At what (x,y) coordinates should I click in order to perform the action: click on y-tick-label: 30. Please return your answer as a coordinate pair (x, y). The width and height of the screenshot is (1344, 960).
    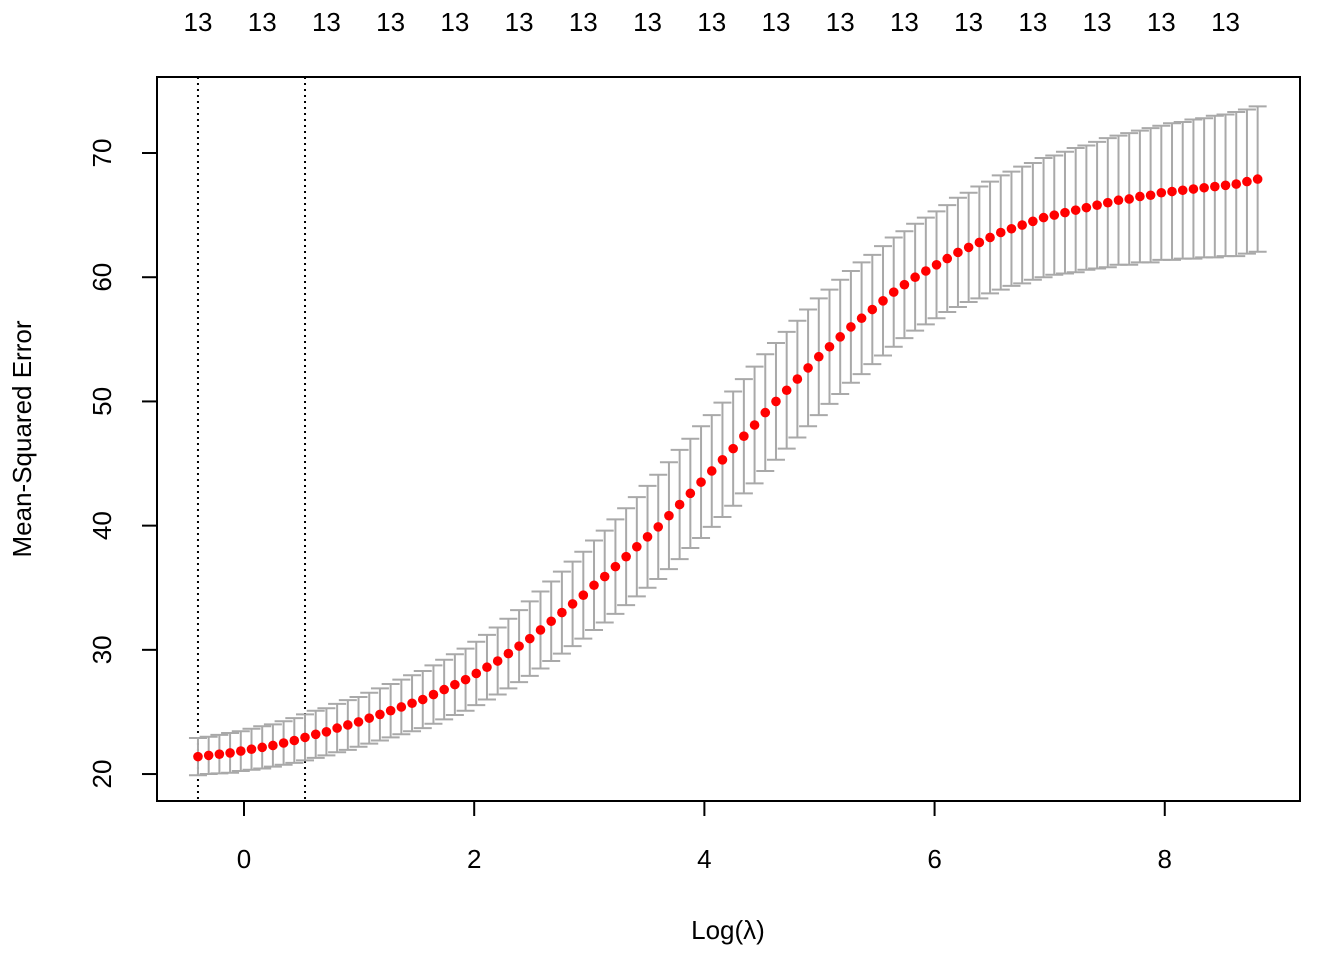
    Looking at the image, I should click on (102, 649).